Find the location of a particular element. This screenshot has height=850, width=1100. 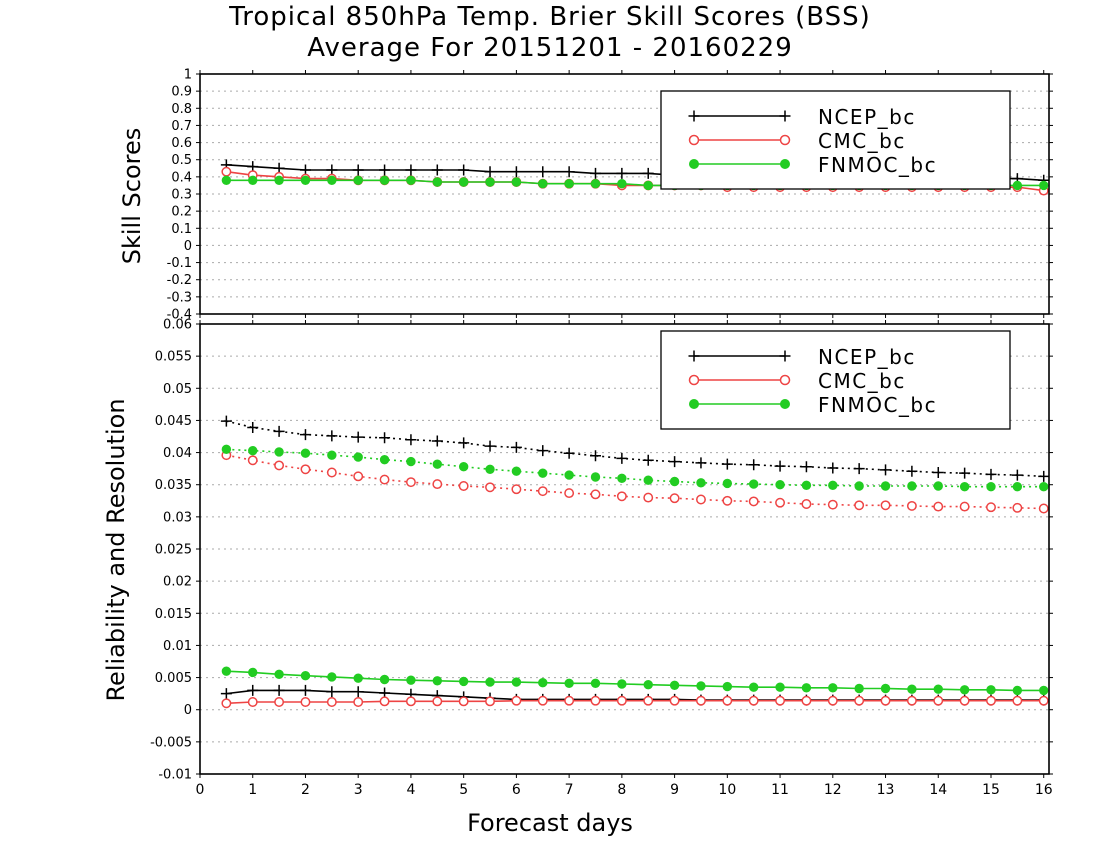

x-tick-label: 14 is located at coordinates (938, 790).